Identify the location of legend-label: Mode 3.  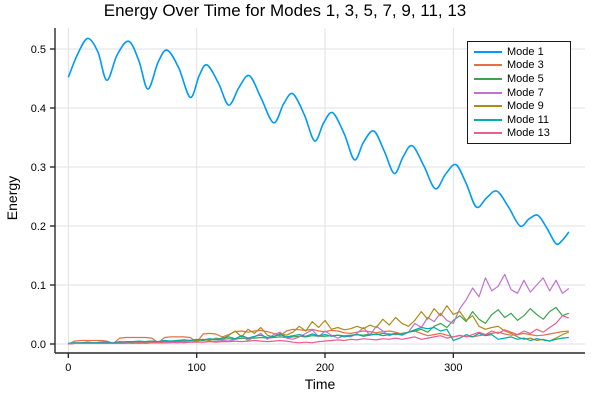
(525, 65).